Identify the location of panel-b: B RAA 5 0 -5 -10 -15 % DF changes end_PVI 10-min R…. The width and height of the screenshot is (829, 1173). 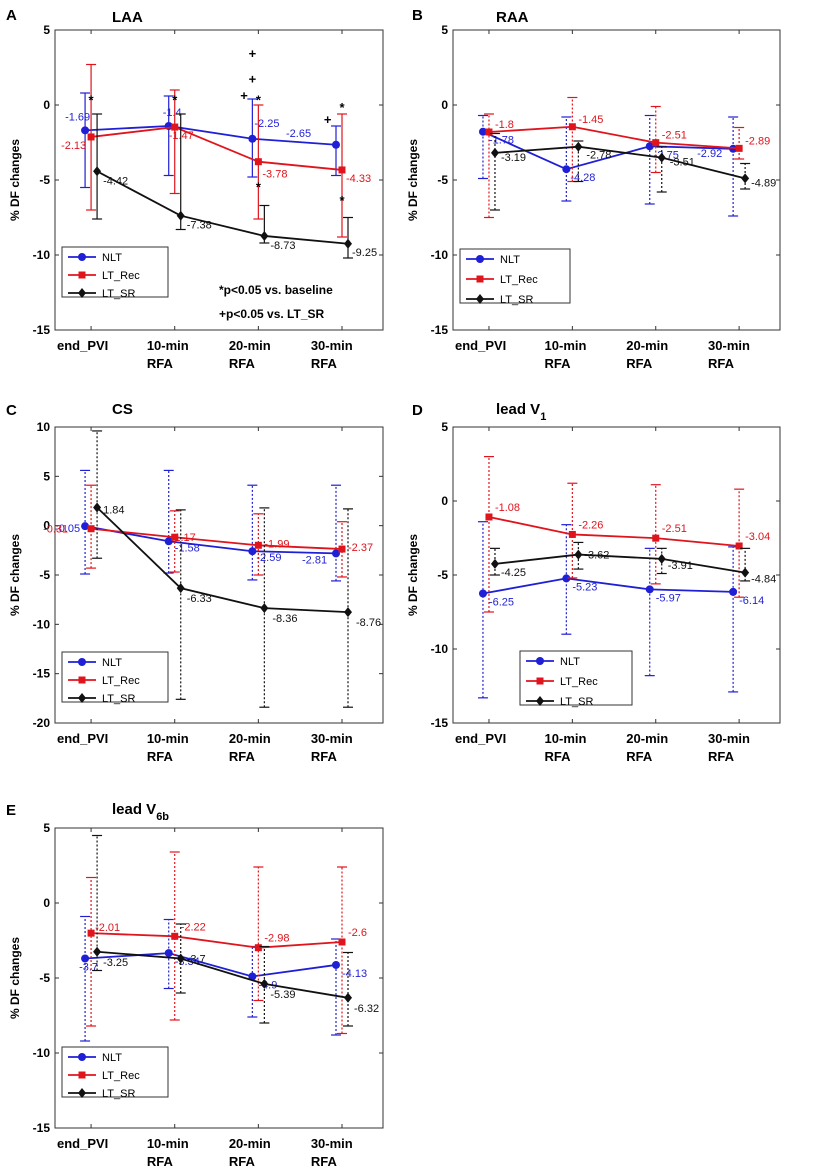
(593, 189).